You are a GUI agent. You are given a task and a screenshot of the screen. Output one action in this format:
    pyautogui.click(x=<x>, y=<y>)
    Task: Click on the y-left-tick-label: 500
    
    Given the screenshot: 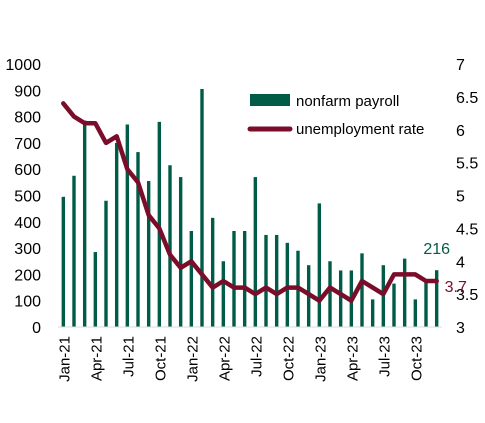 What is the action you would take?
    pyautogui.click(x=27, y=197)
    